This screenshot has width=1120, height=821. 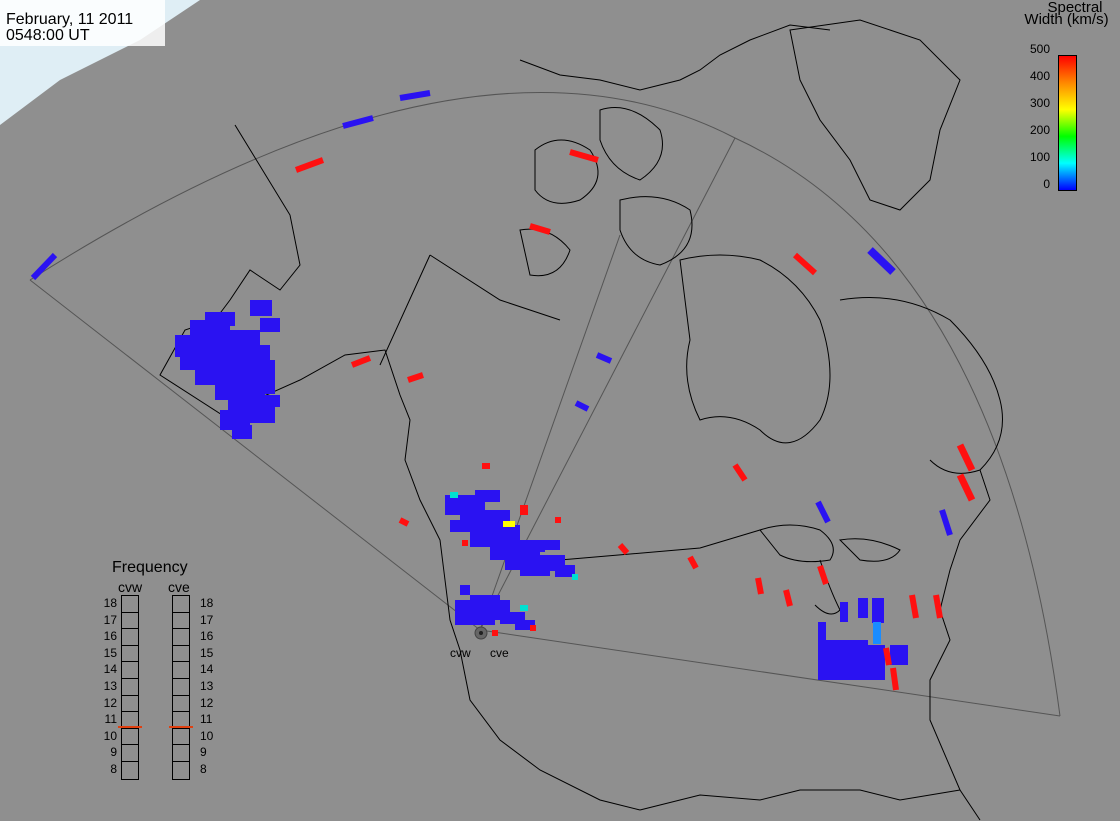 I want to click on frequency-tick-label: 9, so click(x=113, y=752).